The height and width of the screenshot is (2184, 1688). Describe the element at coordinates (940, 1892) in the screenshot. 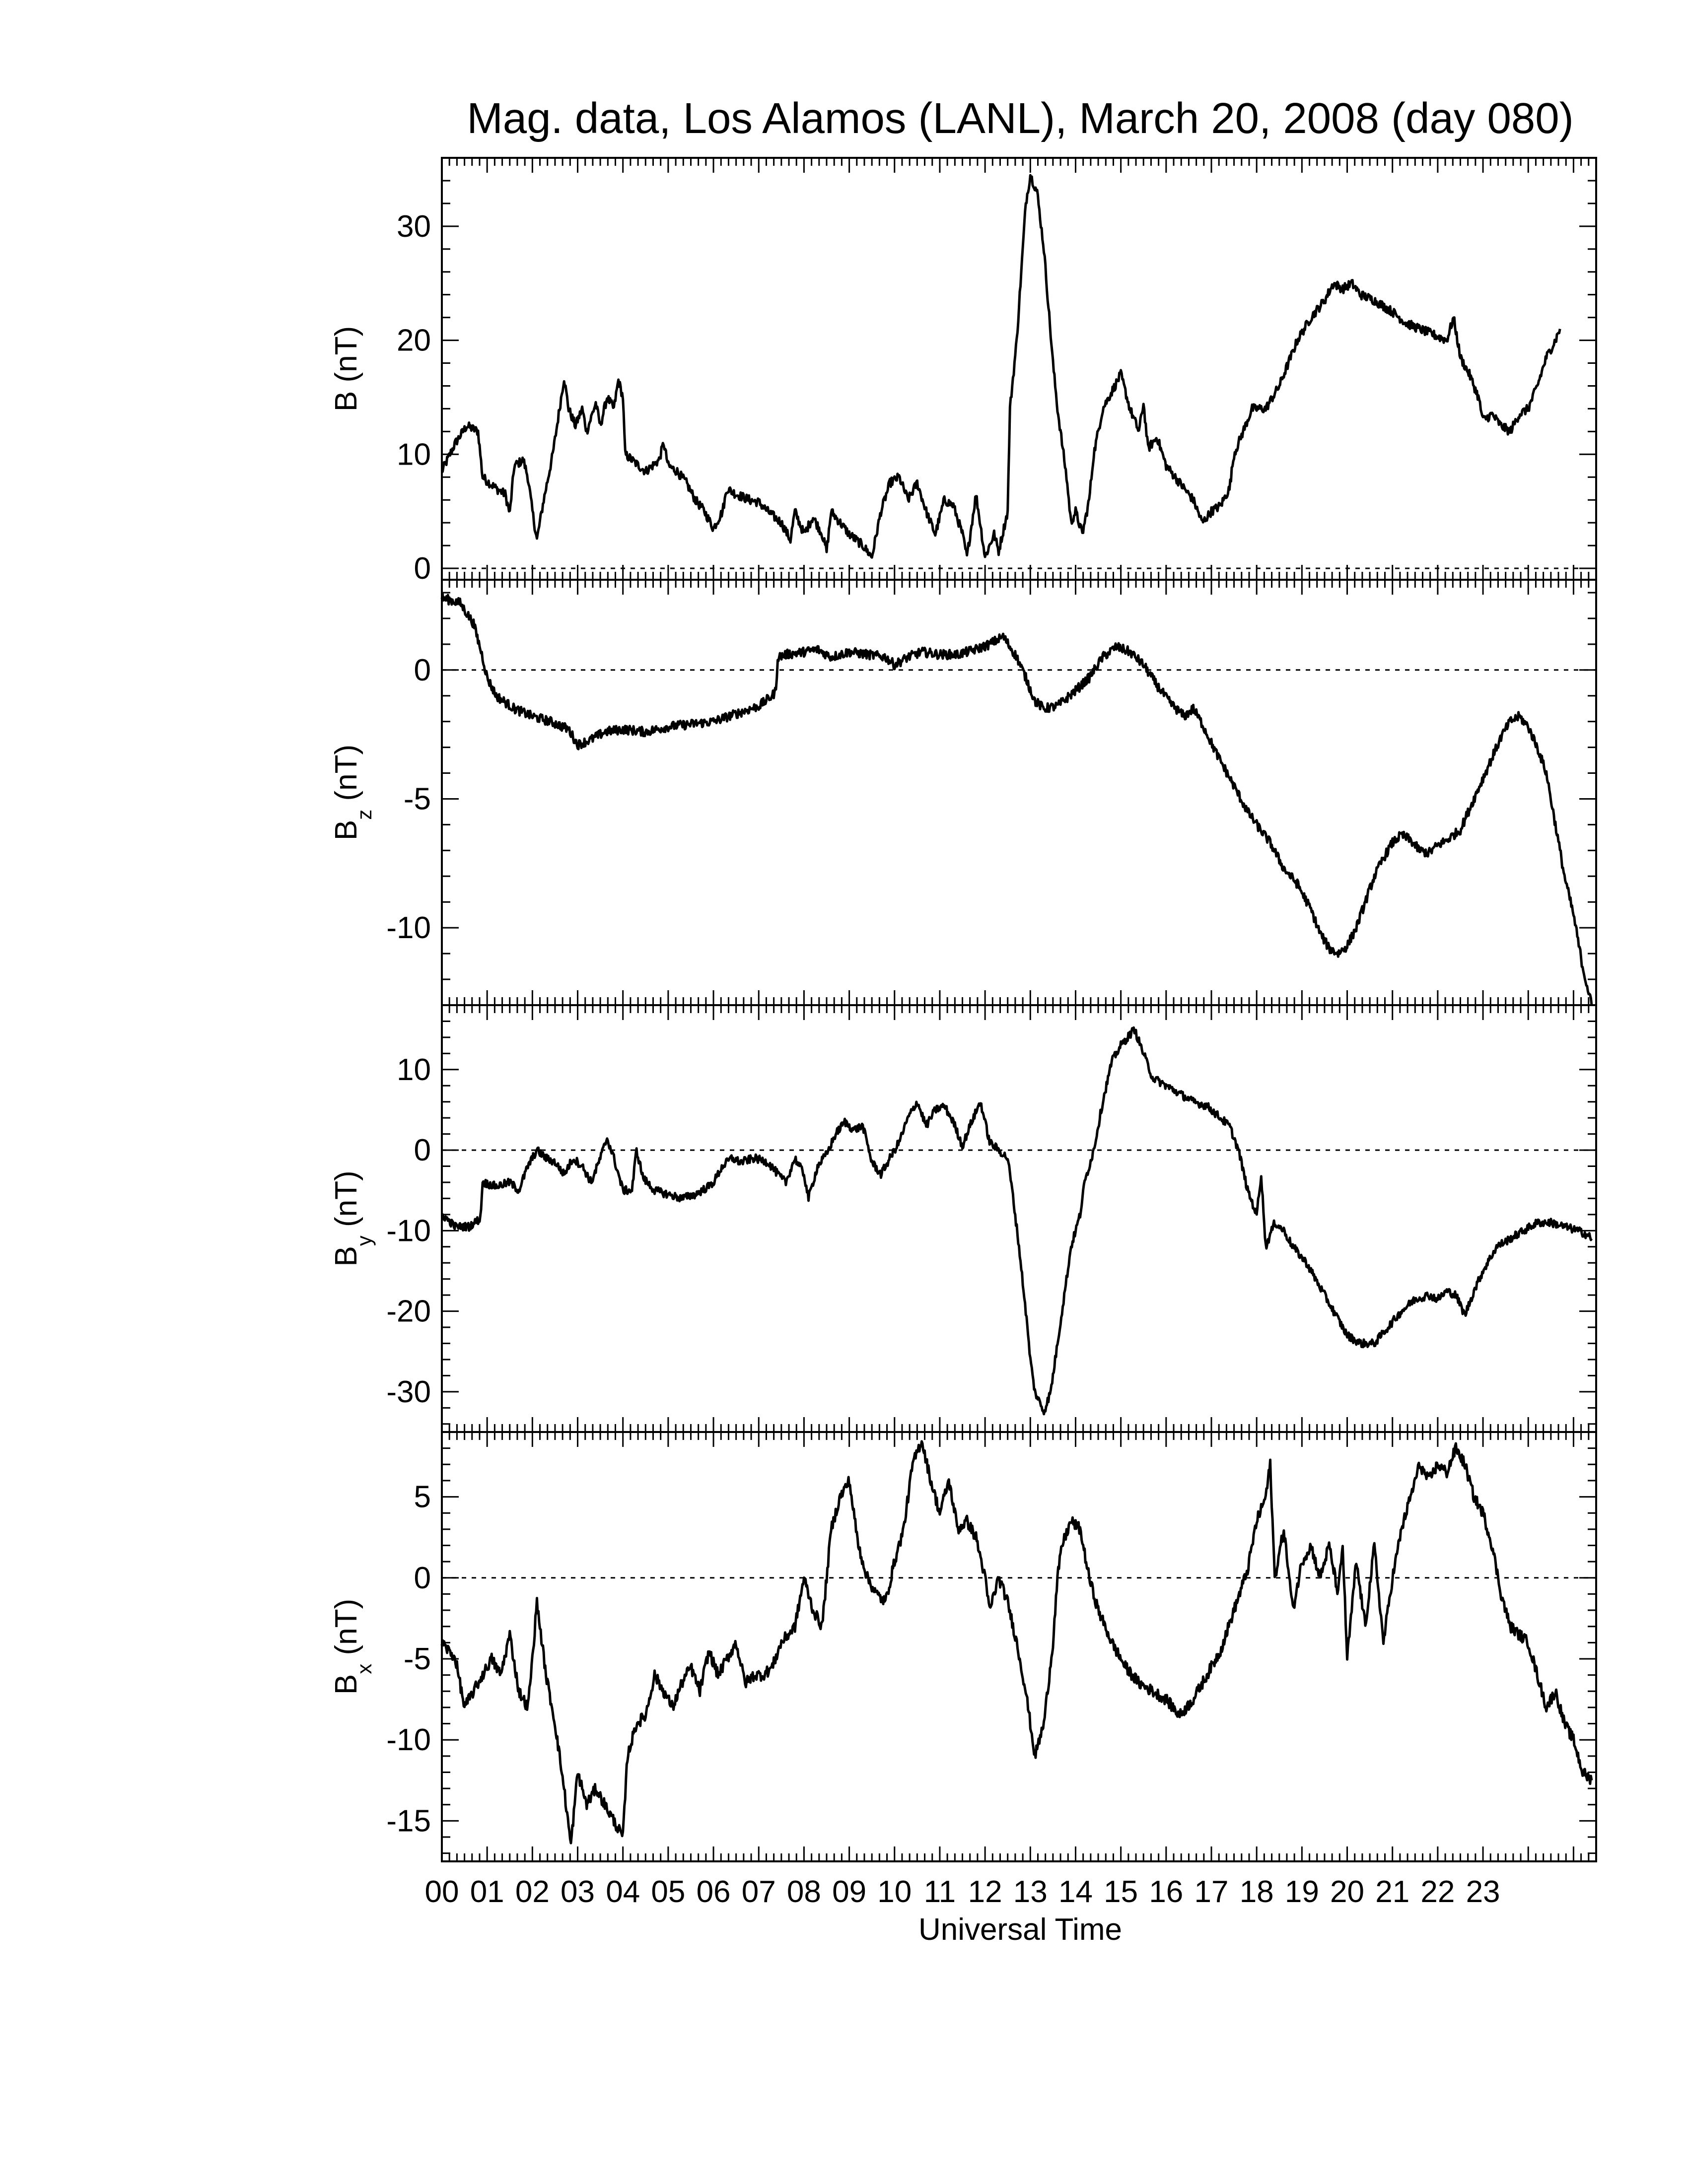

I see `x-tick-label: 11` at that location.